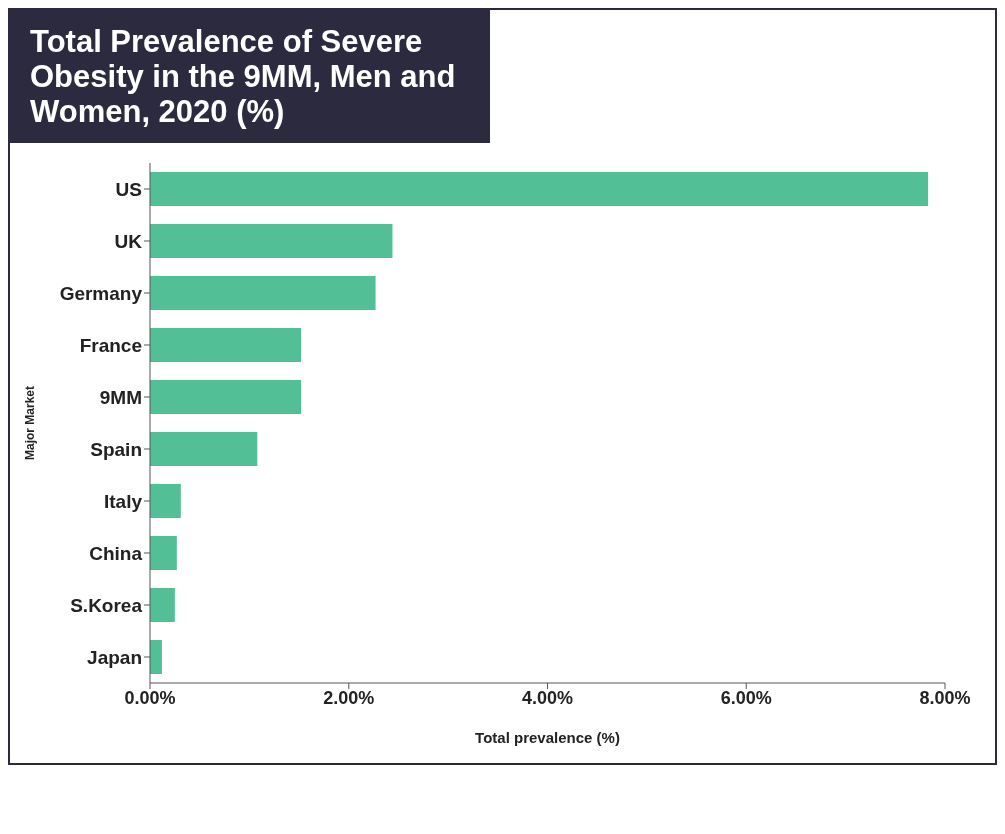 This screenshot has height=834, width=1005. What do you see at coordinates (349, 697) in the screenshot?
I see `x-tick-label: 2.00%` at bounding box center [349, 697].